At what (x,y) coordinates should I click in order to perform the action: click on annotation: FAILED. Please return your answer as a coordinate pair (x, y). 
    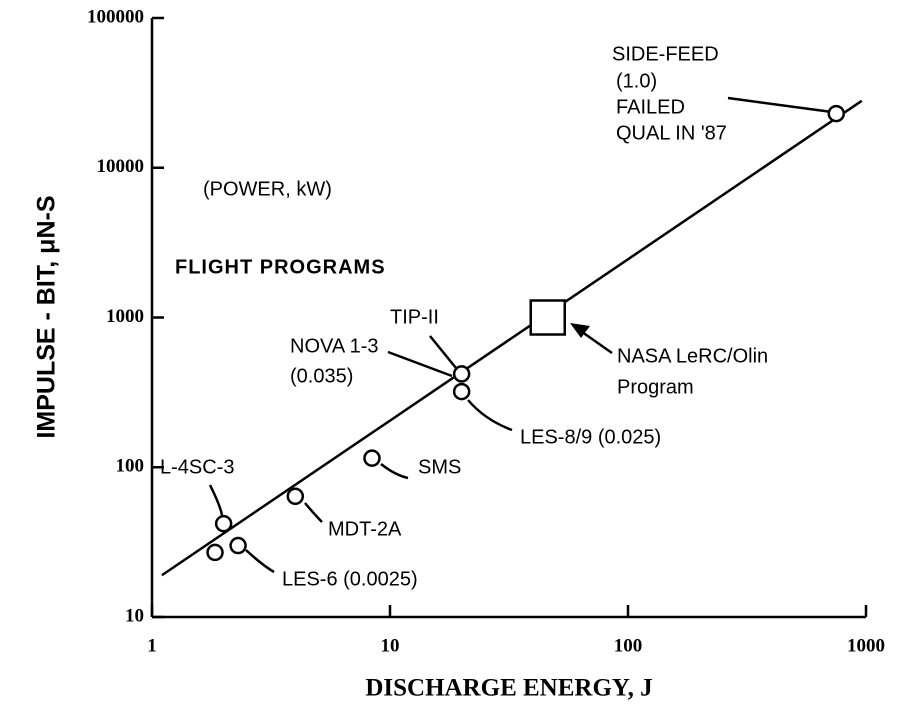
    Looking at the image, I should click on (650, 107).